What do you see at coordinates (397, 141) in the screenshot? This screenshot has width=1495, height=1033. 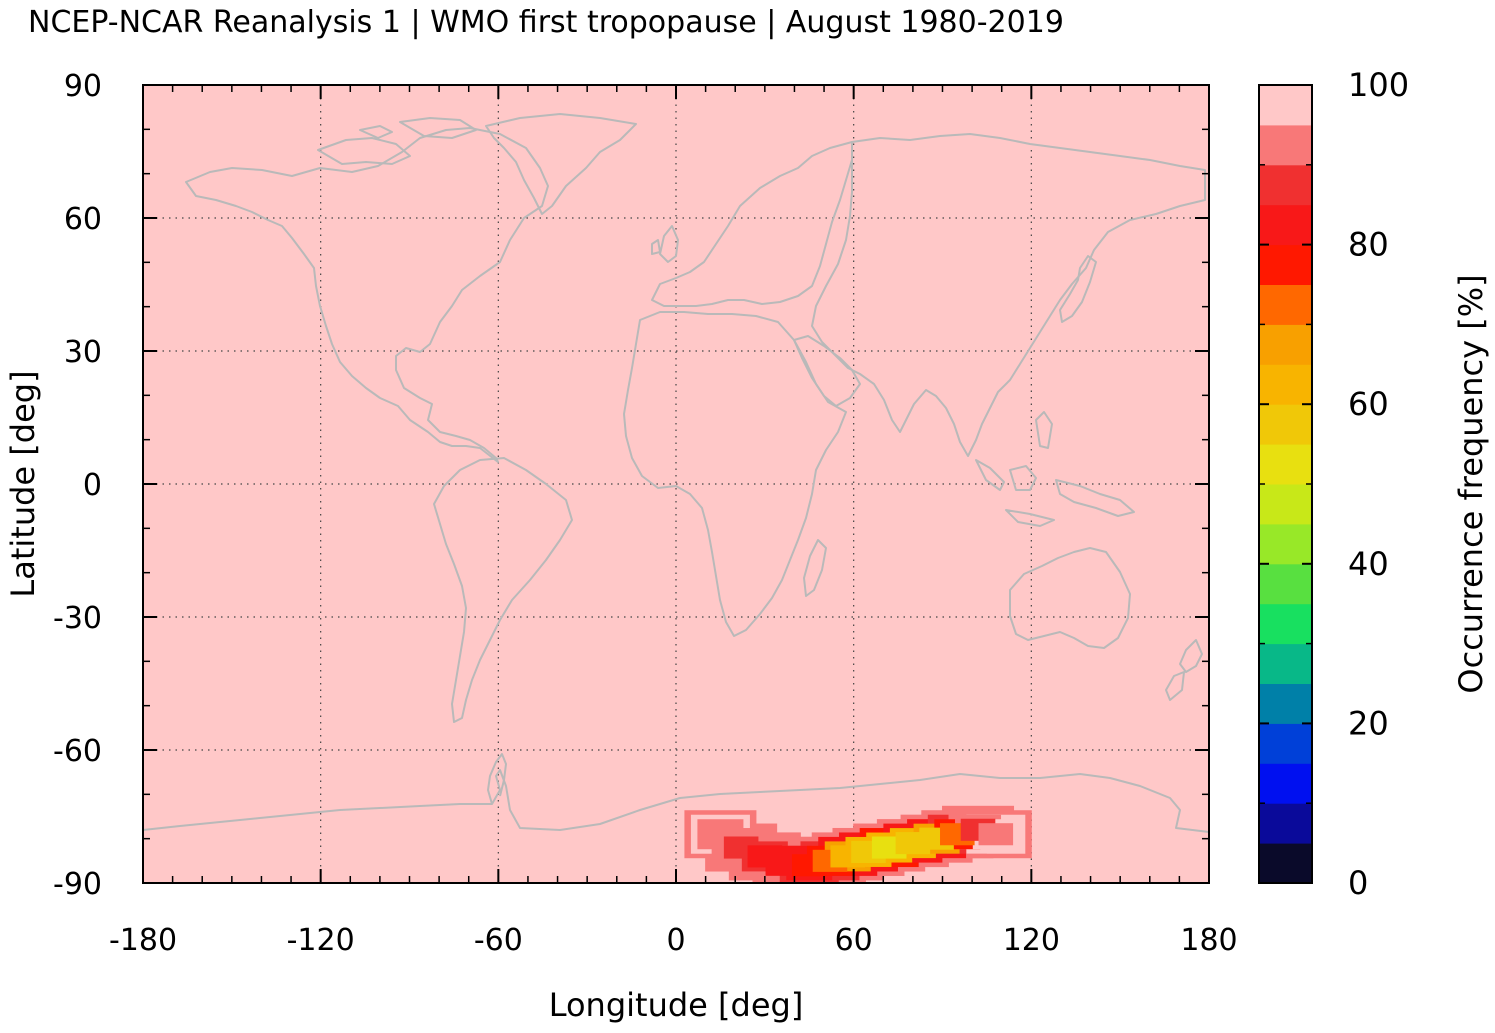 I see `coastline-arctic-islands` at bounding box center [397, 141].